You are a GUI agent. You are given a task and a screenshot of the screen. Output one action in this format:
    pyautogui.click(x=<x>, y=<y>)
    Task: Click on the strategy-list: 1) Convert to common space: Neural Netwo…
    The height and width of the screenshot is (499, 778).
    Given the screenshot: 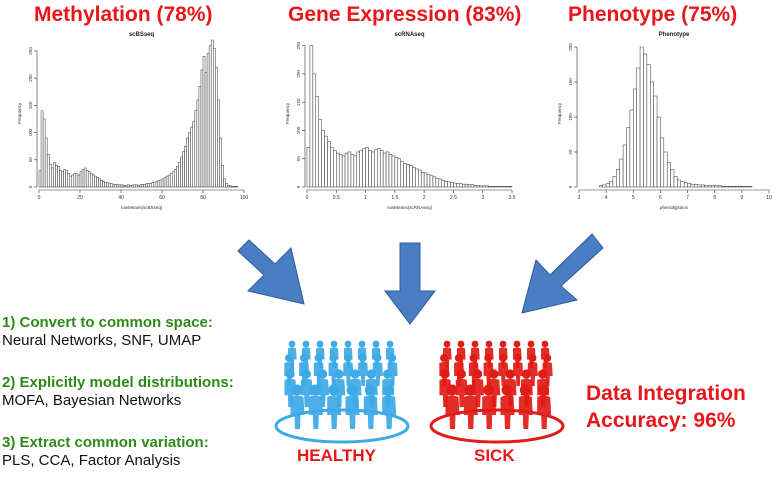 What is the action you would take?
    pyautogui.click(x=118, y=391)
    